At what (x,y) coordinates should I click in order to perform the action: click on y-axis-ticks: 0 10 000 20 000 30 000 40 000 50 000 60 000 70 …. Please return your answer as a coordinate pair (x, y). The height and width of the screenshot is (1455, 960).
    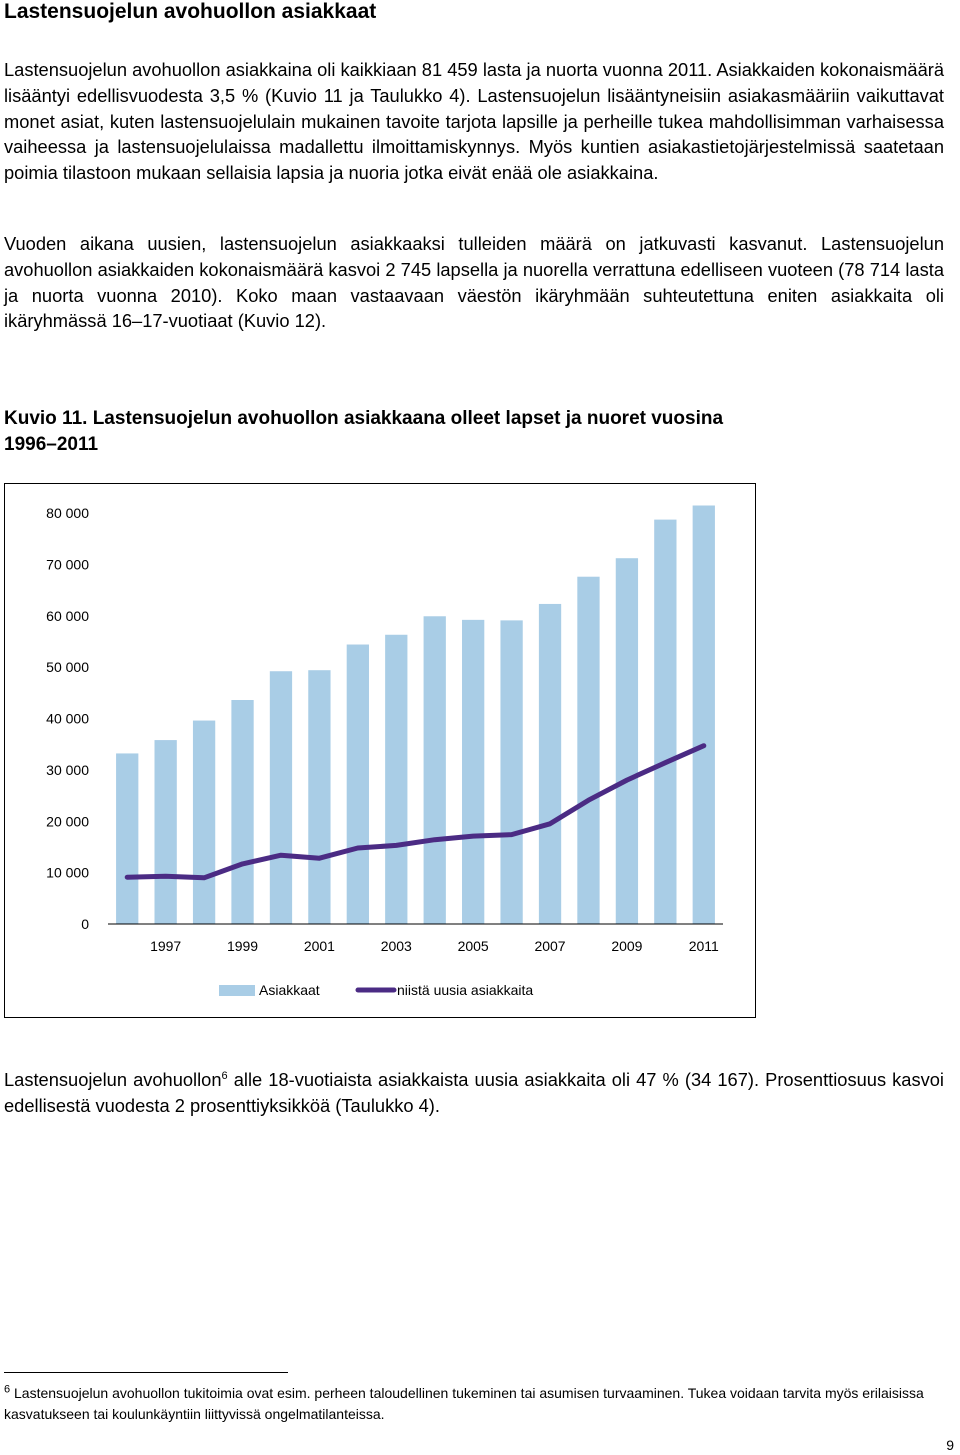
    Looking at the image, I should click on (67, 718).